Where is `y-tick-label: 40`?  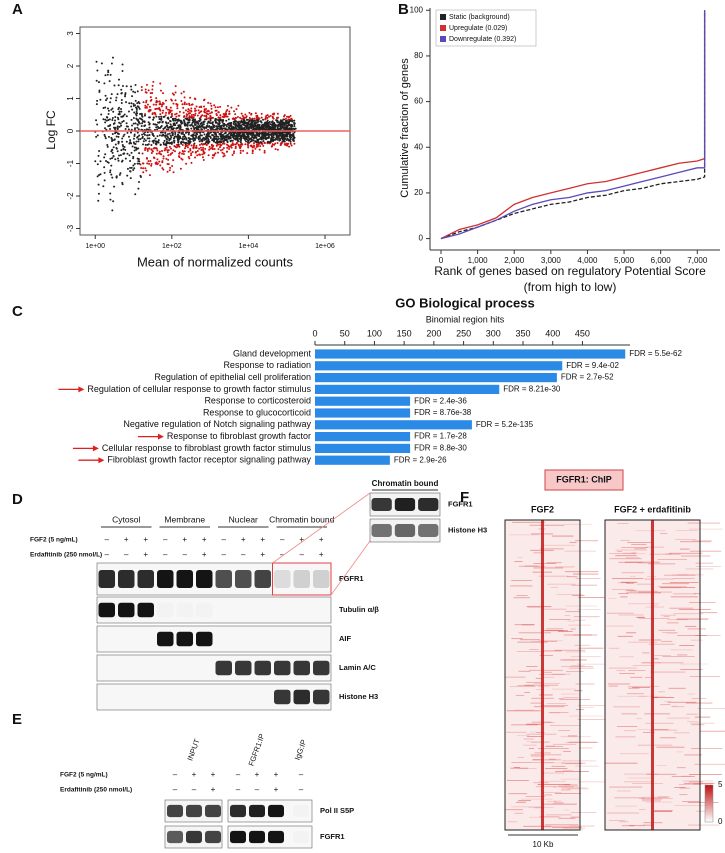
y-tick-label: 40 is located at coordinates (418, 146).